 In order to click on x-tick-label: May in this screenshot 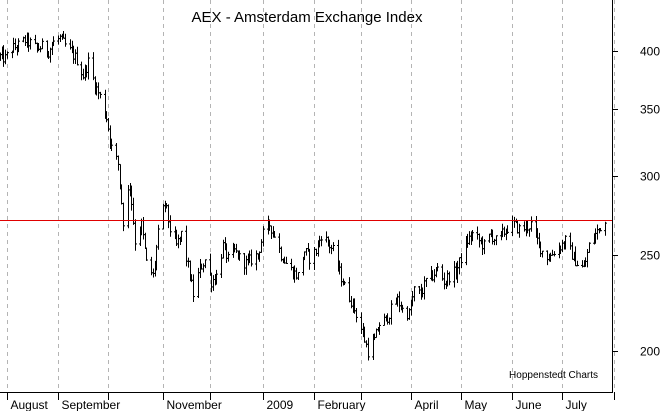, I will do `click(476, 404)`.